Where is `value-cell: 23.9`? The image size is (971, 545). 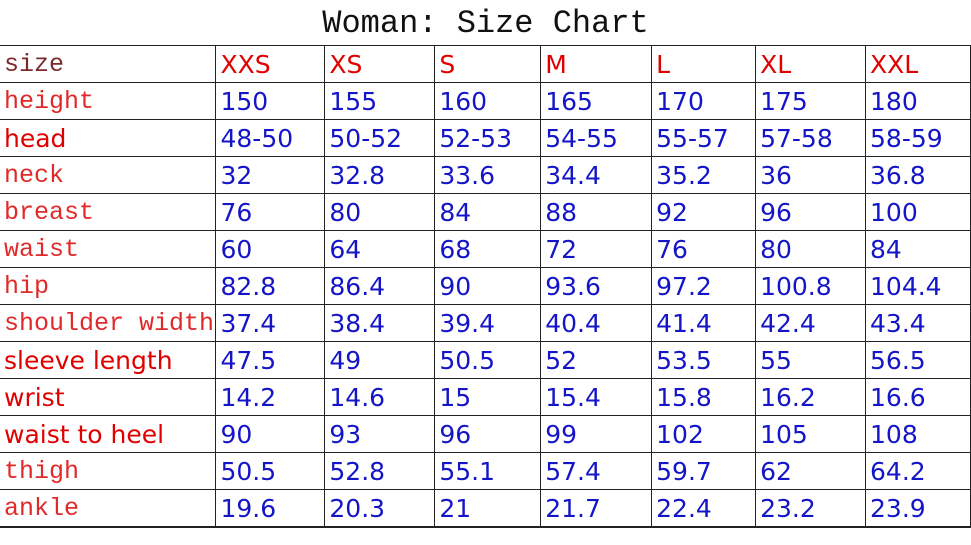
value-cell: 23.9 is located at coordinates (918, 508).